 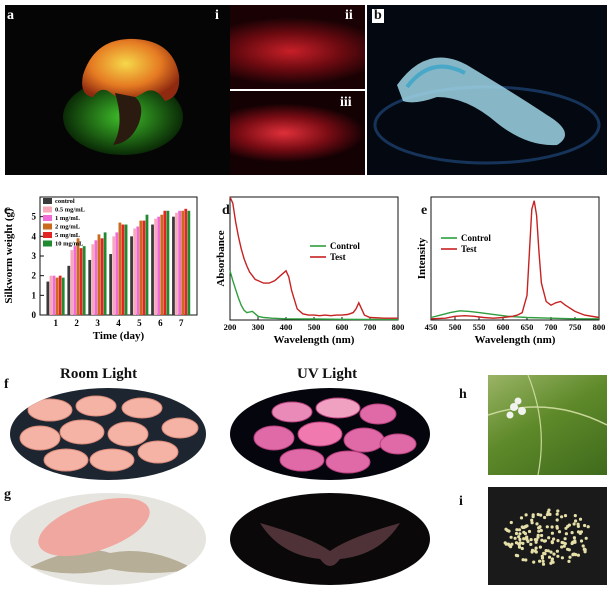 What do you see at coordinates (76, 323) in the screenshot?
I see `x-tick-label: 2` at bounding box center [76, 323].